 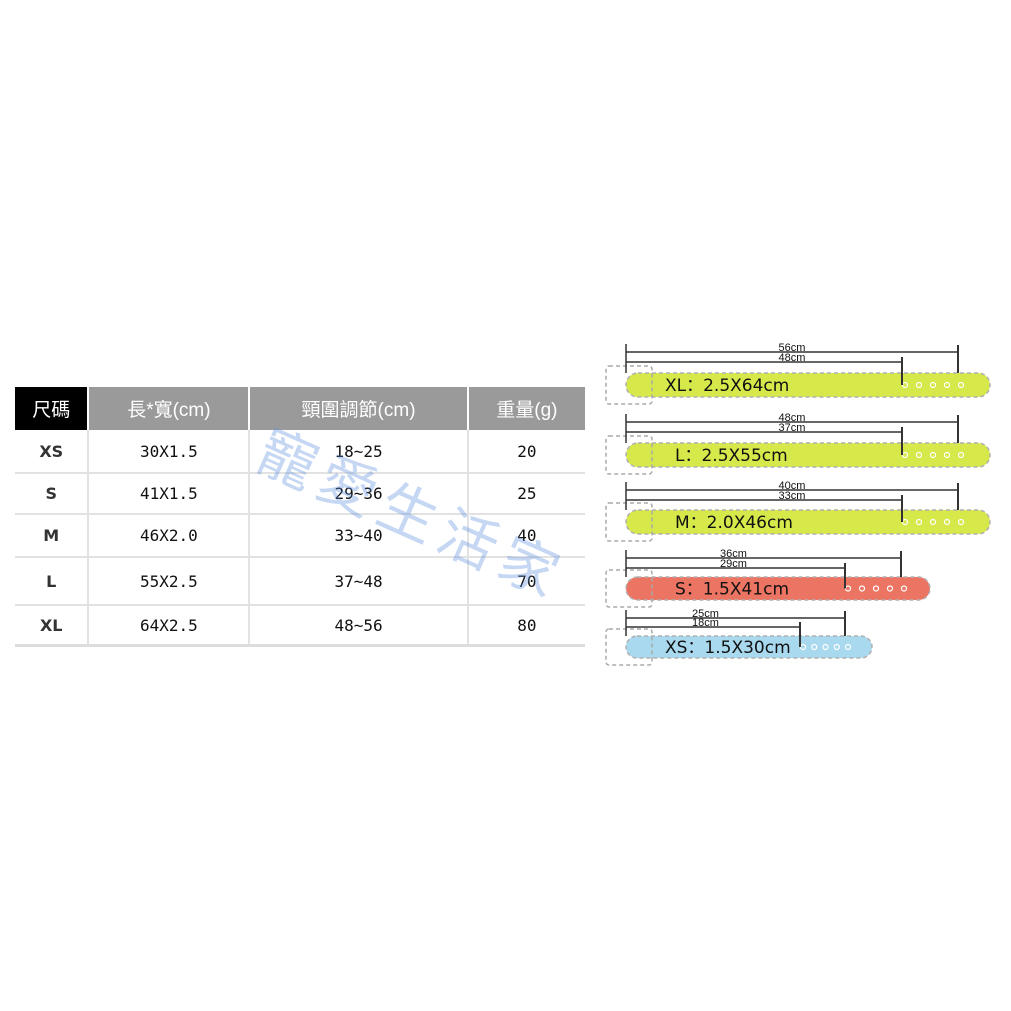 What do you see at coordinates (705, 614) in the screenshot?
I see `max-length-label: 25cm` at bounding box center [705, 614].